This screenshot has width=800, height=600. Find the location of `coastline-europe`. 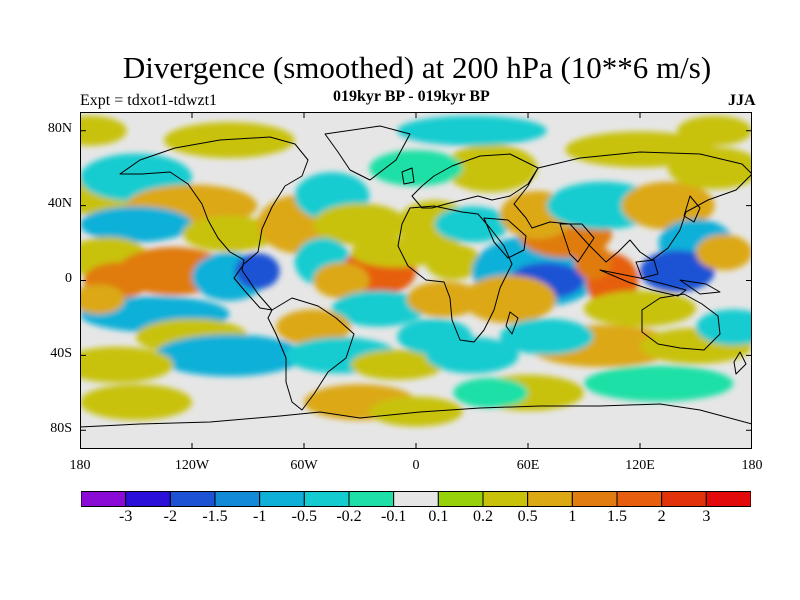

coastline-europe is located at coordinates (475, 181).